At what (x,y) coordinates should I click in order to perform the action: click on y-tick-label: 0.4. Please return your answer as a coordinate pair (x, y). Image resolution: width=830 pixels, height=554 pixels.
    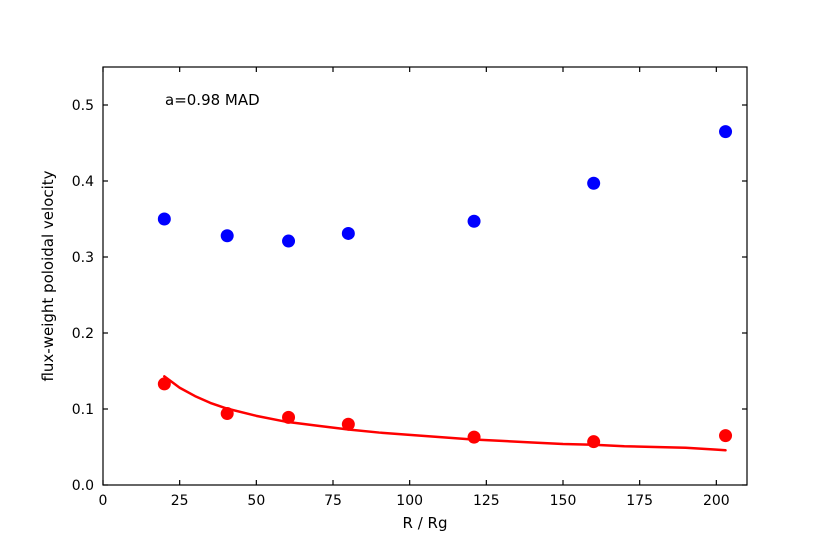
    Looking at the image, I should click on (83, 182).